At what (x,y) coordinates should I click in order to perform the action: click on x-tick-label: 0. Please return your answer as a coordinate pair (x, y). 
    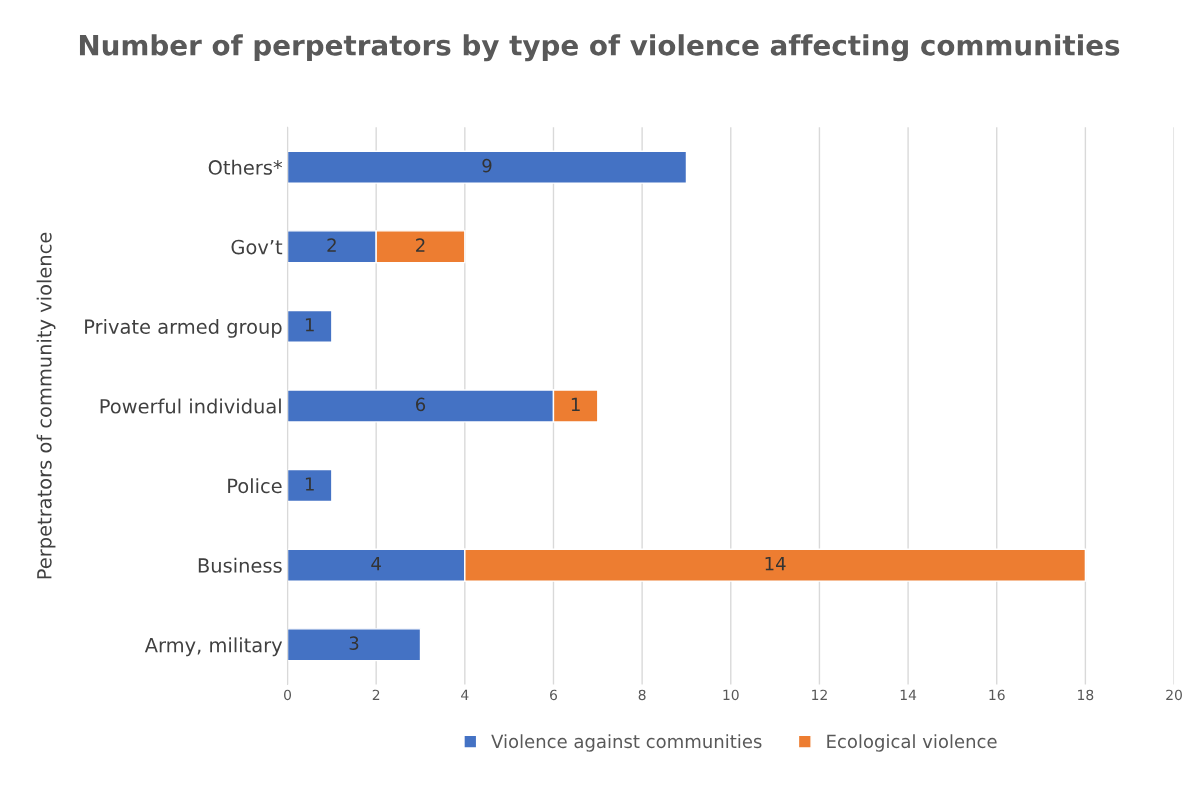
    Looking at the image, I should click on (288, 695).